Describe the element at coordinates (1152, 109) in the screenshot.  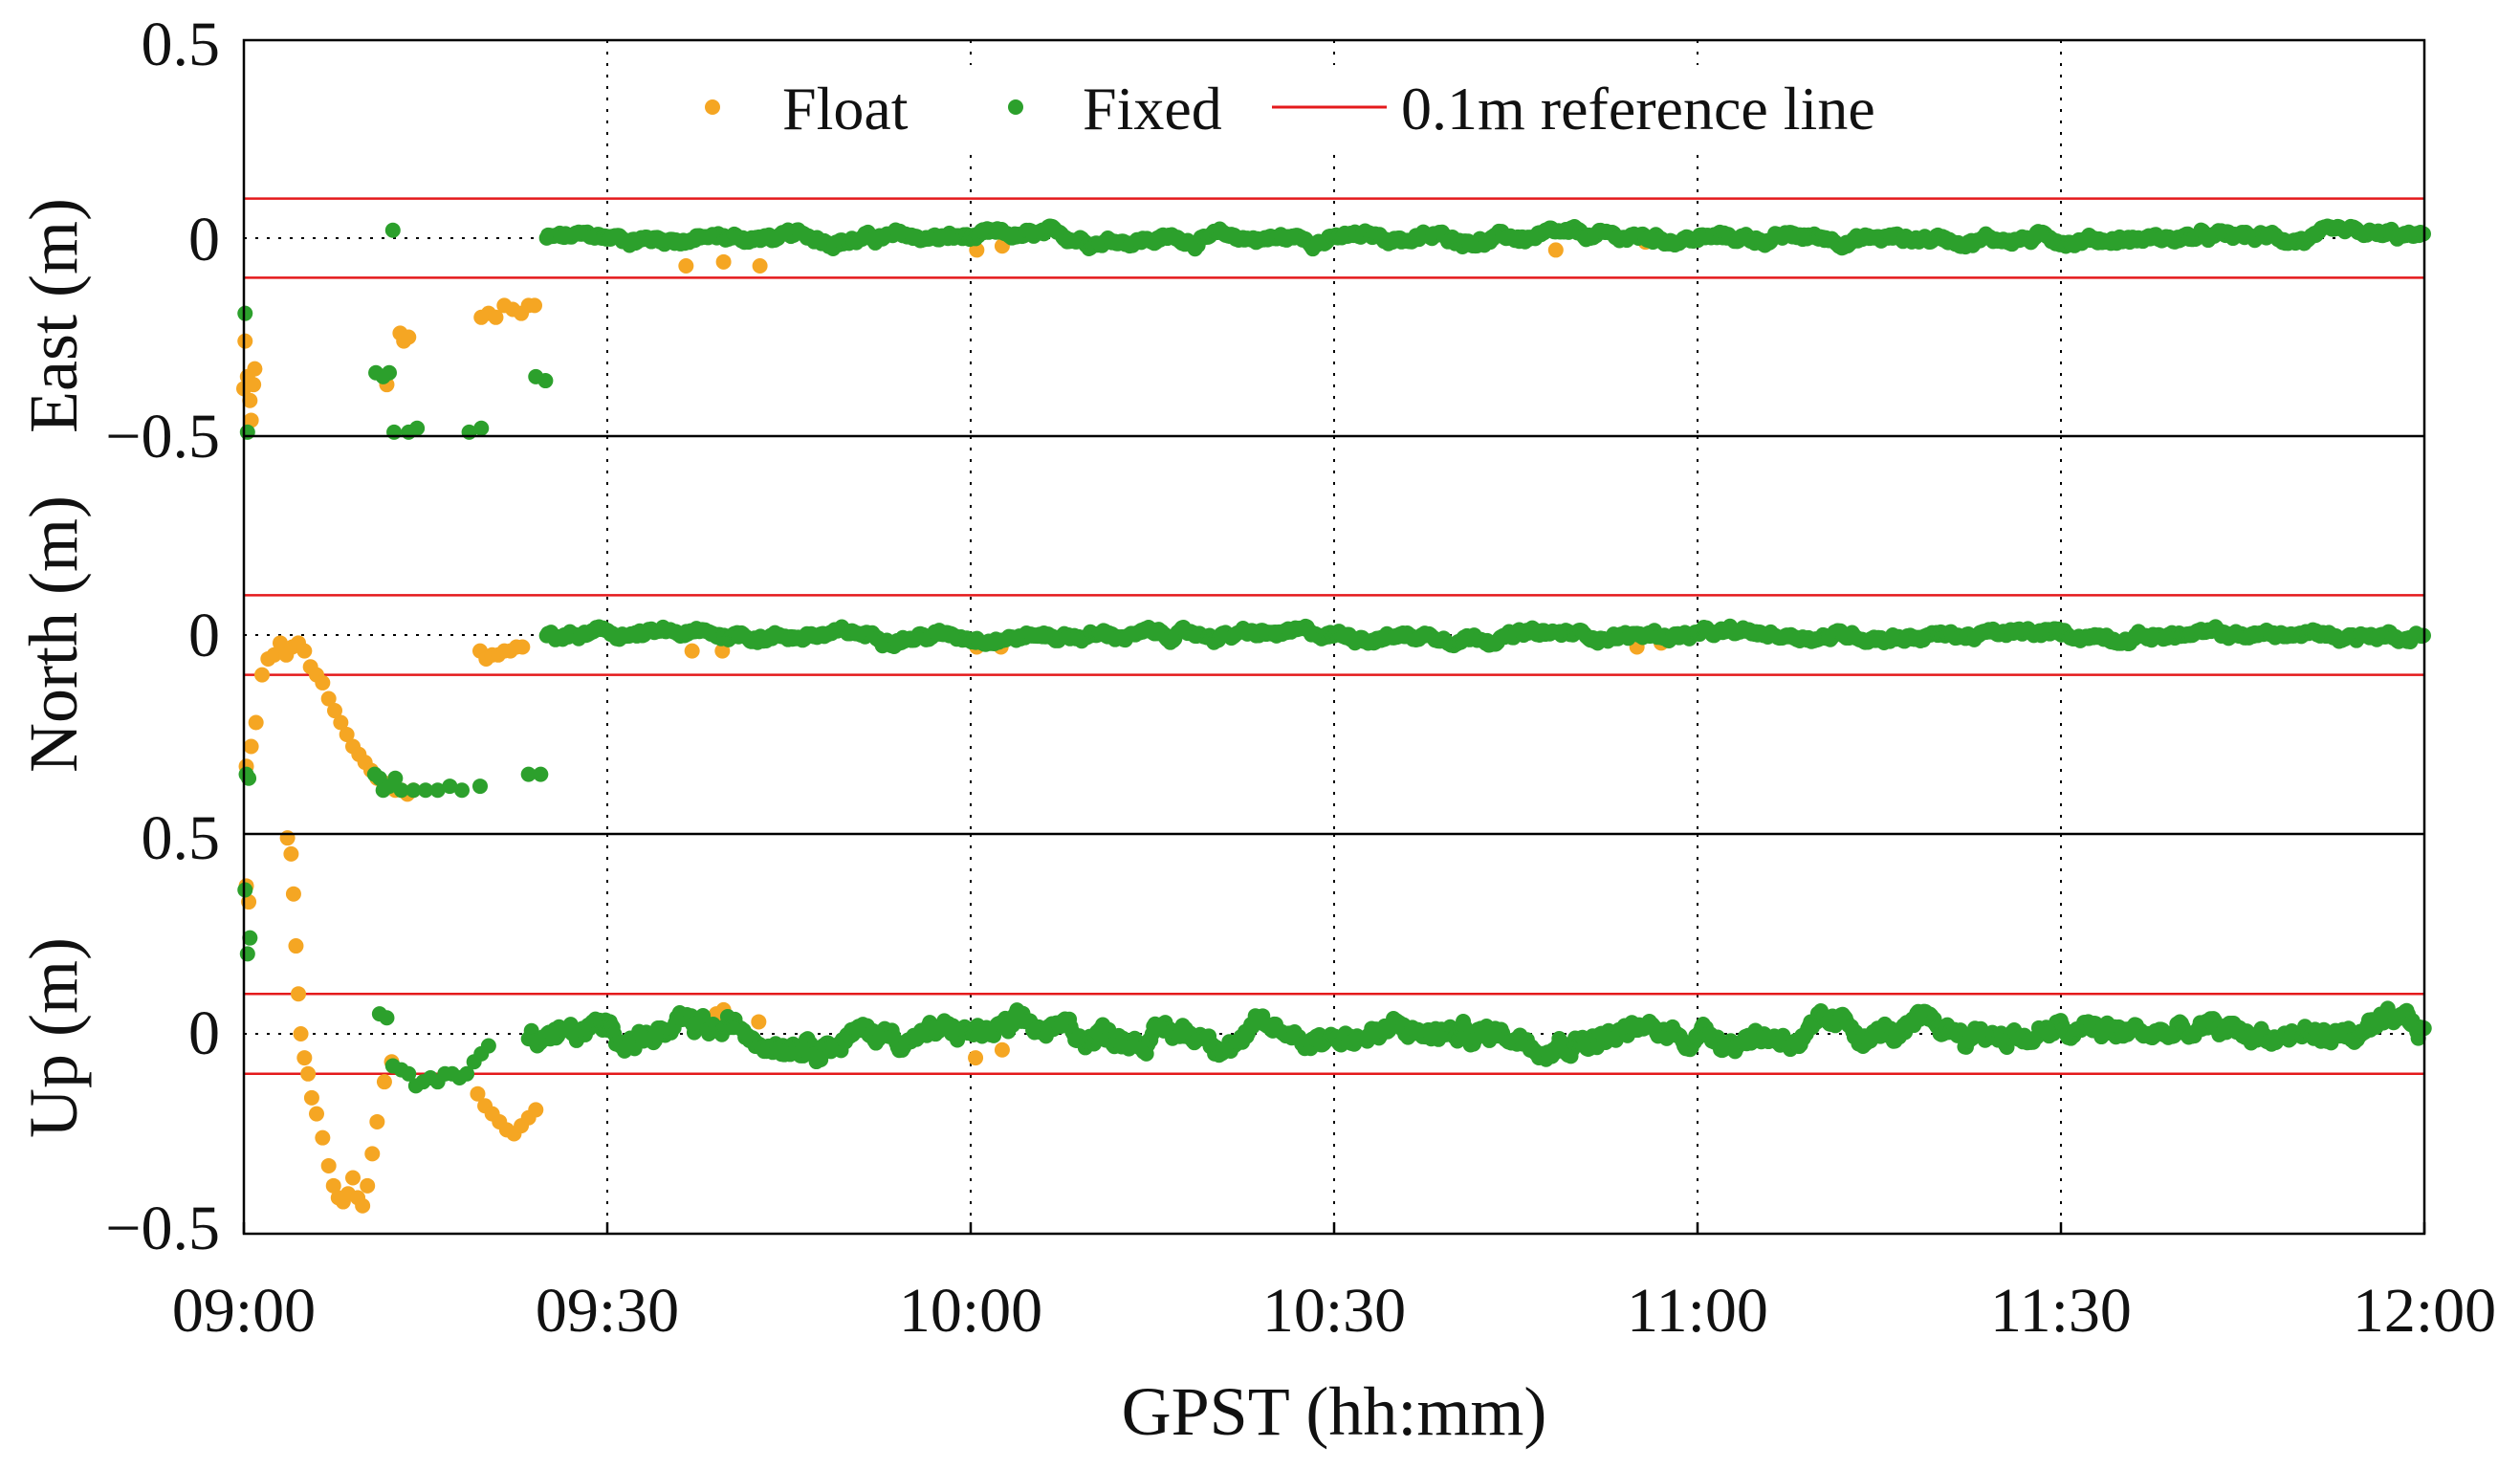
I see `legend-fixed-label: Fixed` at that location.